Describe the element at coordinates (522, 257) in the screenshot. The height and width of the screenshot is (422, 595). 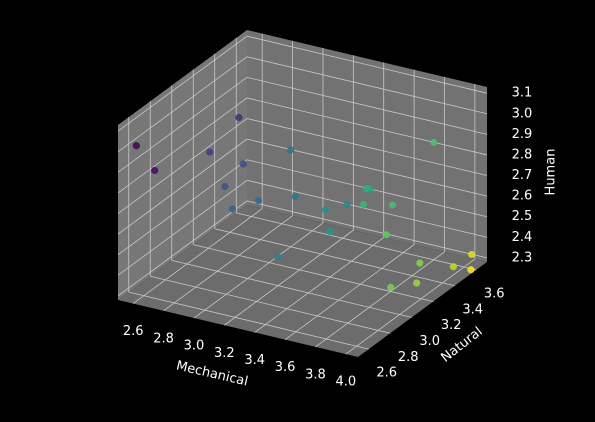
I see `z-tick-label: 2.3` at that location.